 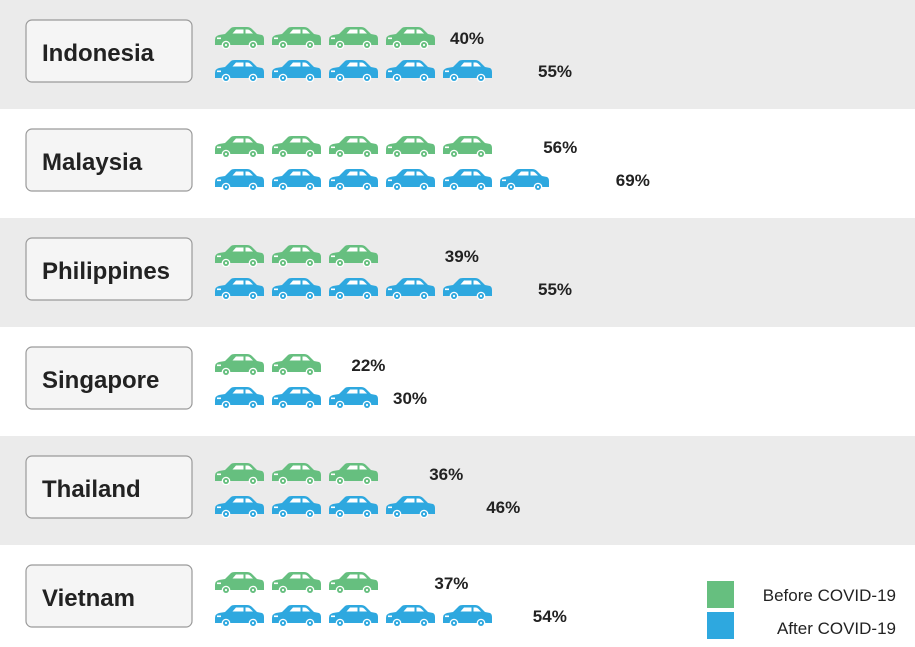 What do you see at coordinates (410, 398) in the screenshot?
I see `value-label-after: 30%` at bounding box center [410, 398].